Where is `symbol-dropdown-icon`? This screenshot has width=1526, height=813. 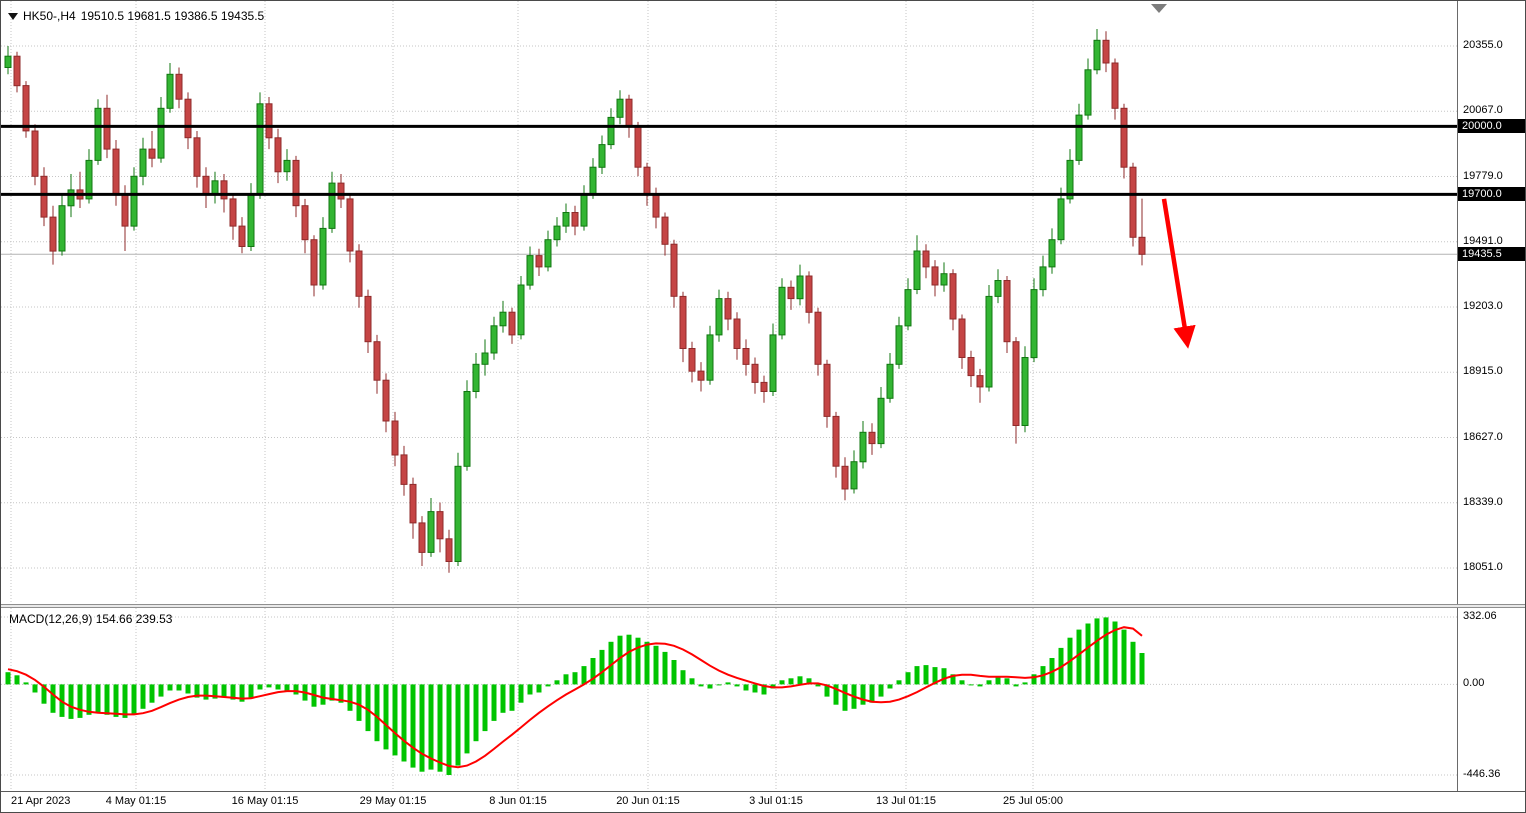
symbol-dropdown-icon is located at coordinates (13, 16).